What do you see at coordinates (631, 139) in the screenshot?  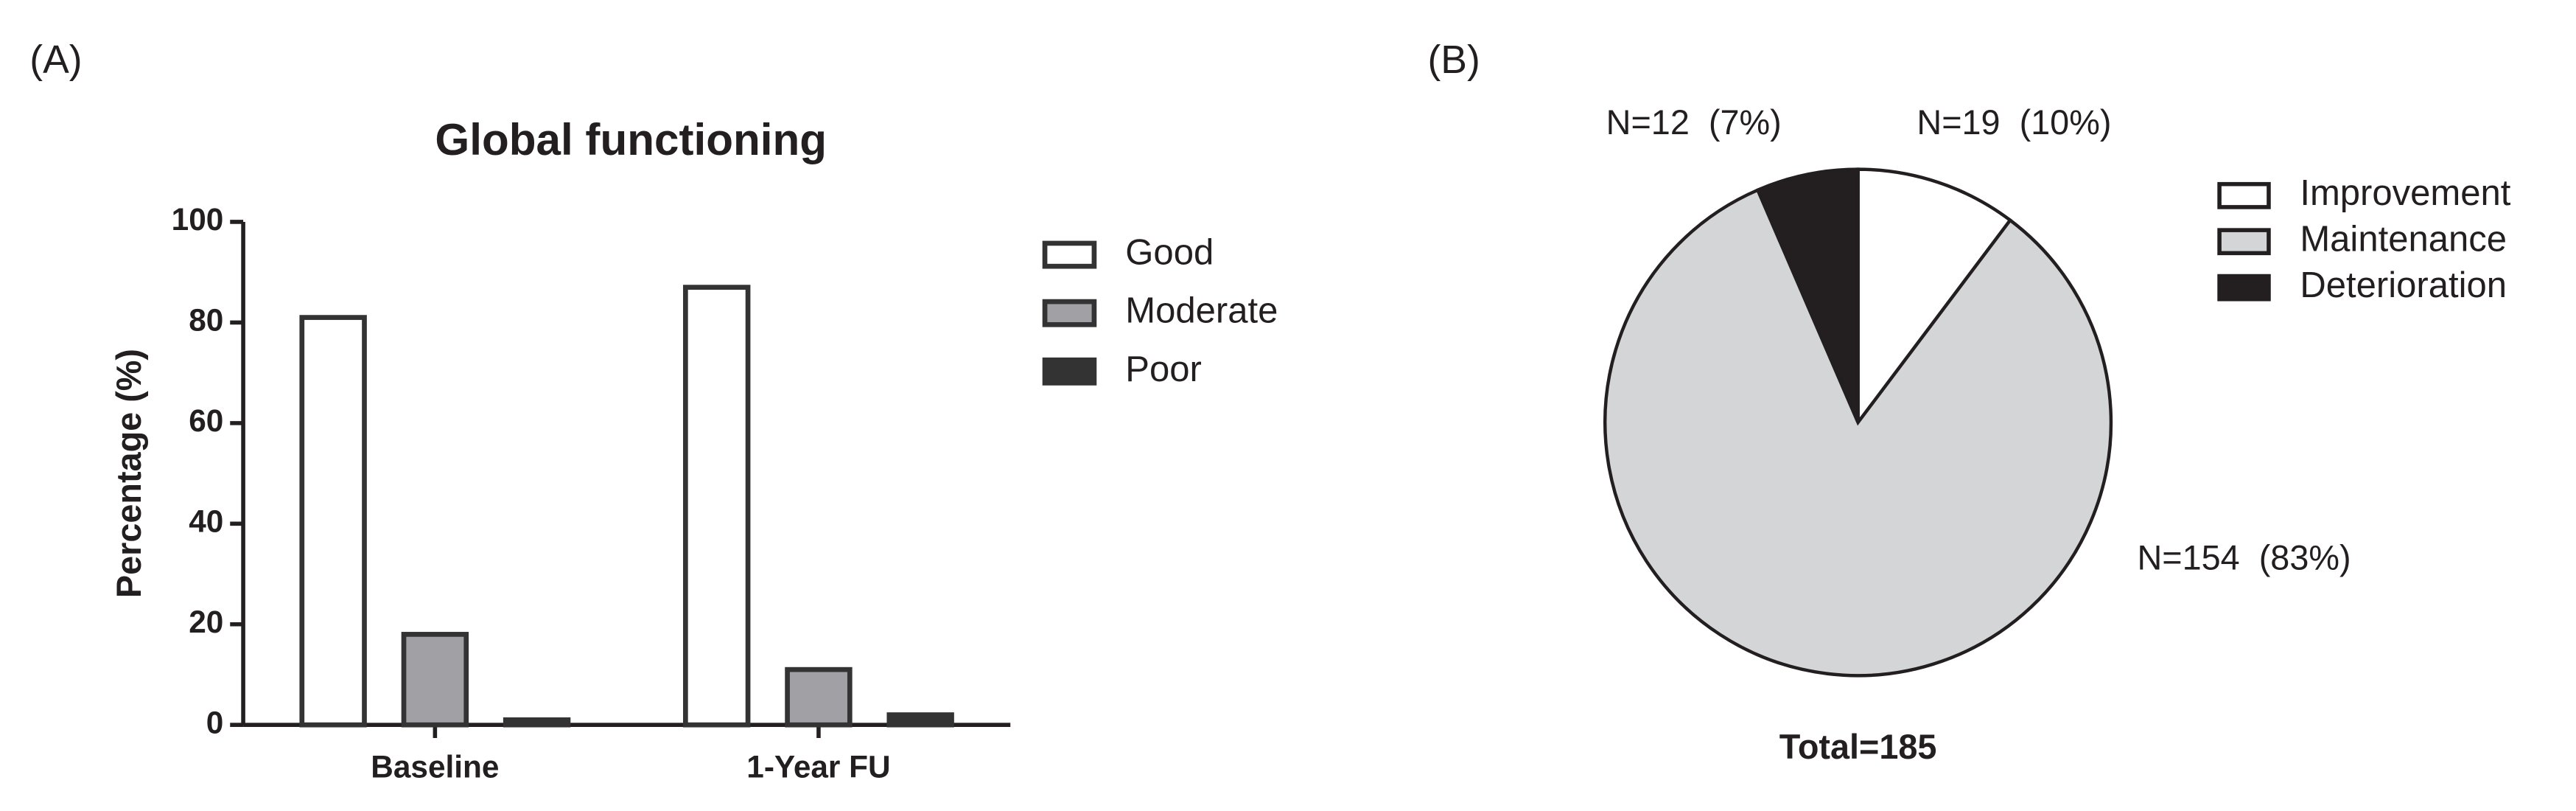 I see `chart-title: Global functioning` at bounding box center [631, 139].